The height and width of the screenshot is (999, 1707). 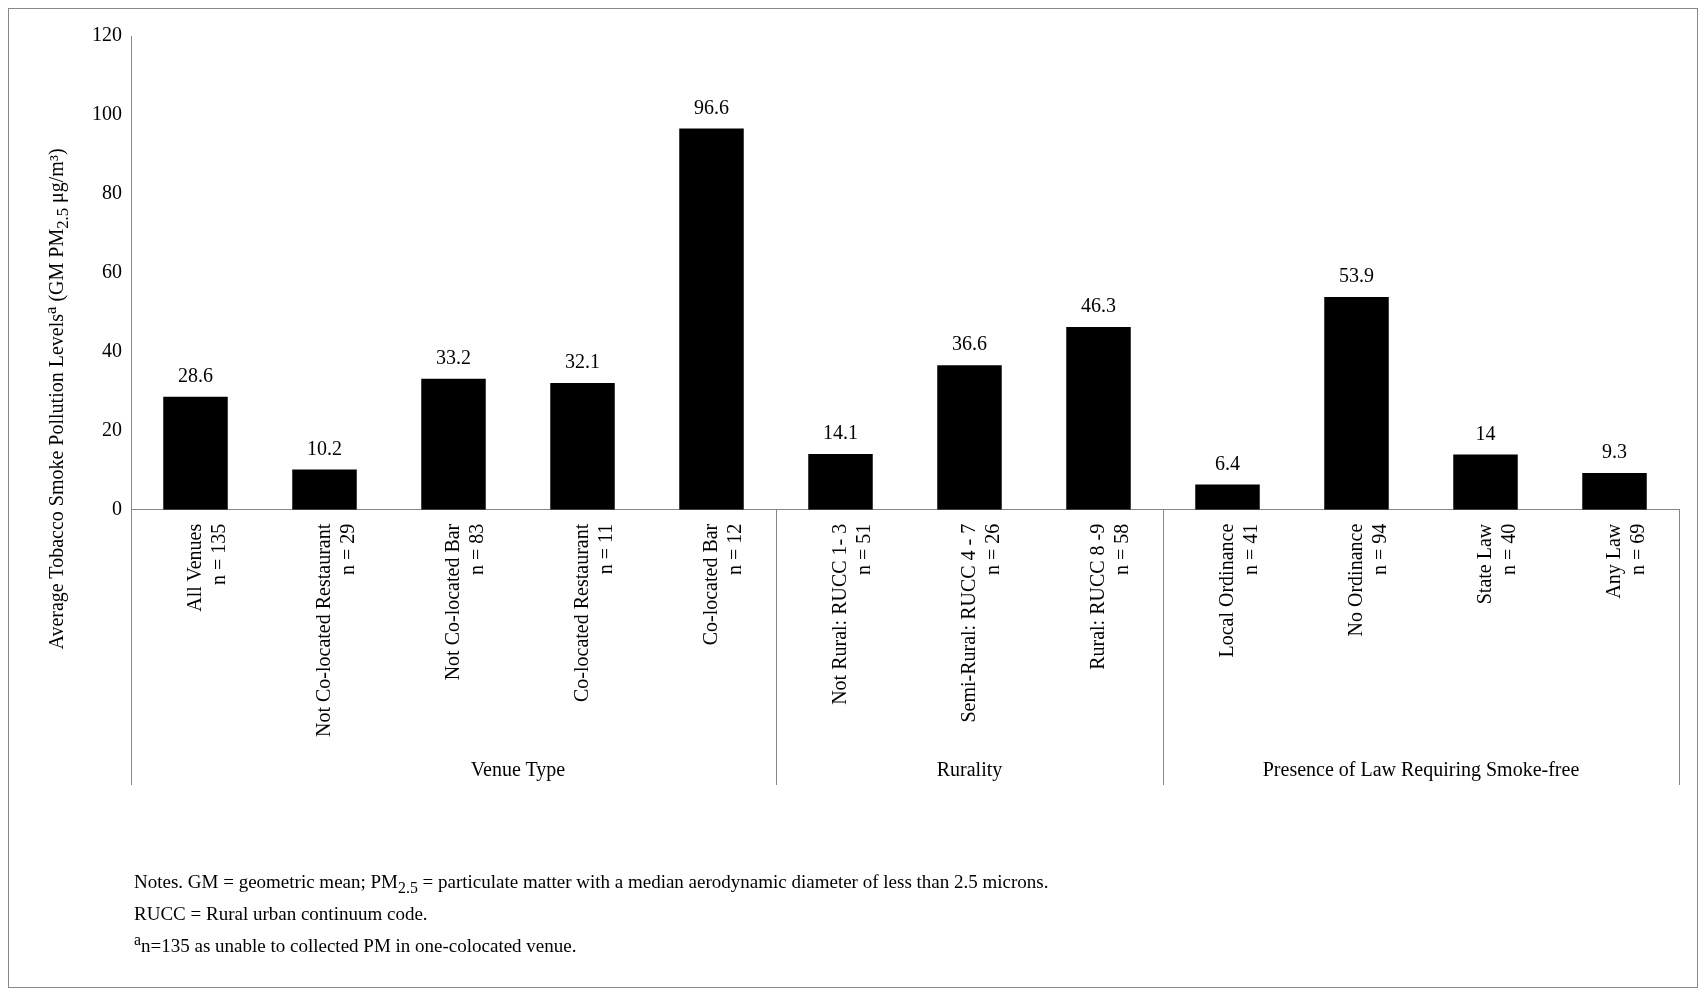 I want to click on text: Rurality, so click(x=969, y=770).